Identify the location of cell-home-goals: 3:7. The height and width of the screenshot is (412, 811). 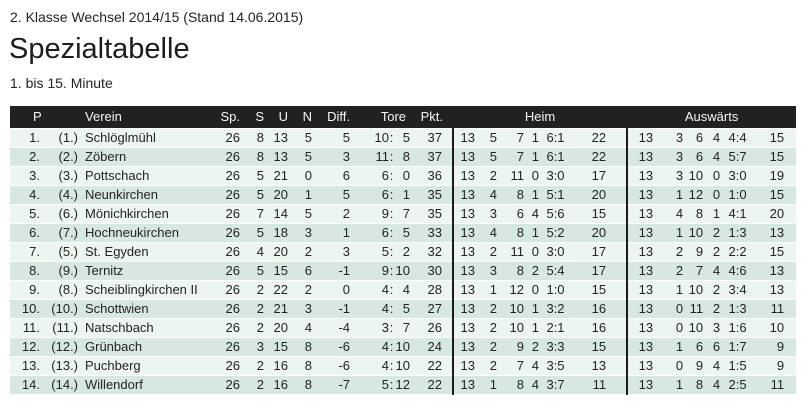
(556, 385).